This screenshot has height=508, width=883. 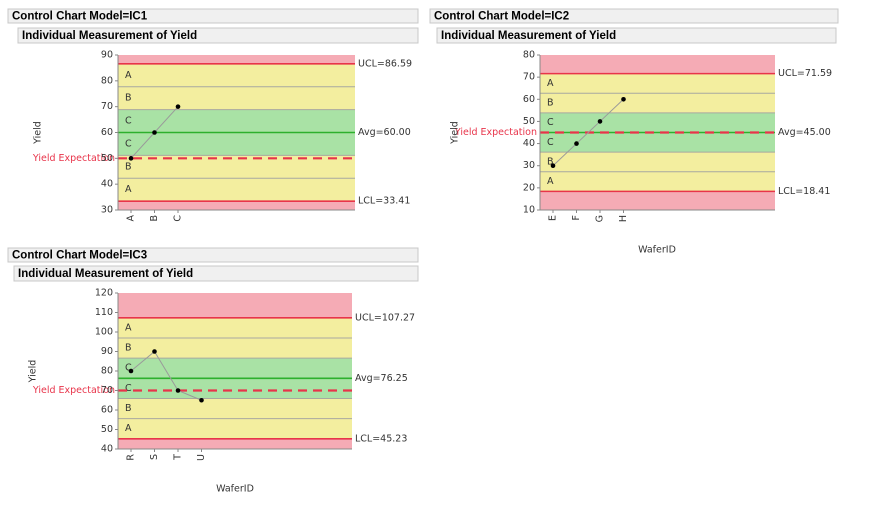 I want to click on x-tick-label: F, so click(x=576, y=217).